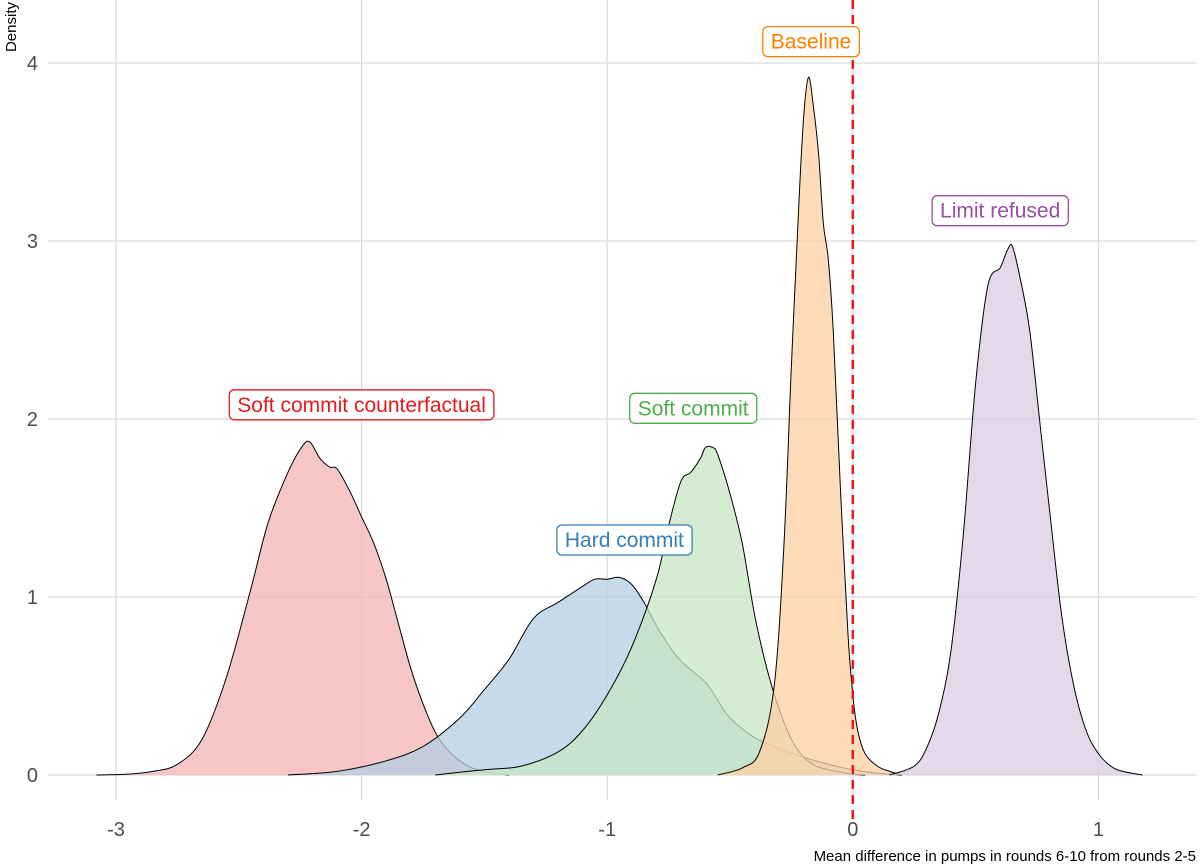 The height and width of the screenshot is (868, 1200). Describe the element at coordinates (1098, 830) in the screenshot. I see `x-tick-label: 1` at that location.